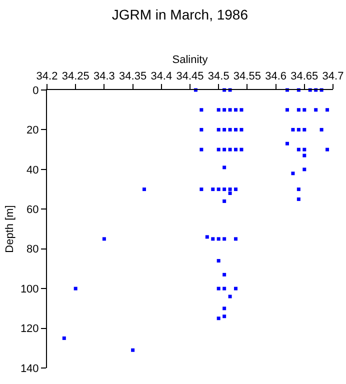  Describe the element at coordinates (47, 76) in the screenshot. I see `x-tick-label: 34.2` at that location.